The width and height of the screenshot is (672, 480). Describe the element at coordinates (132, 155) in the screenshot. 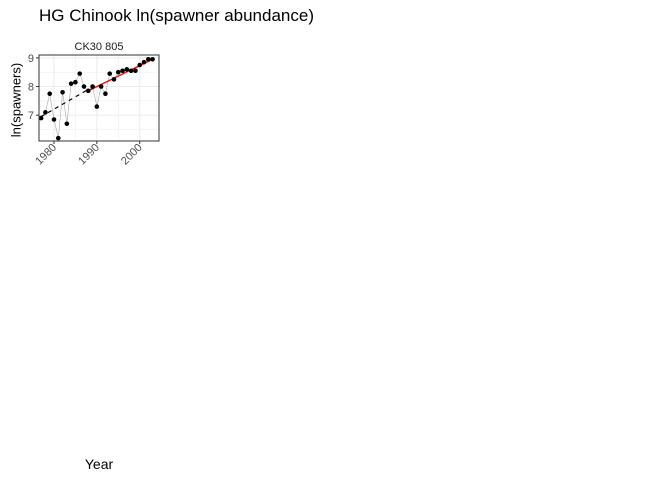

I see `x-tick-label: 2000` at that location.